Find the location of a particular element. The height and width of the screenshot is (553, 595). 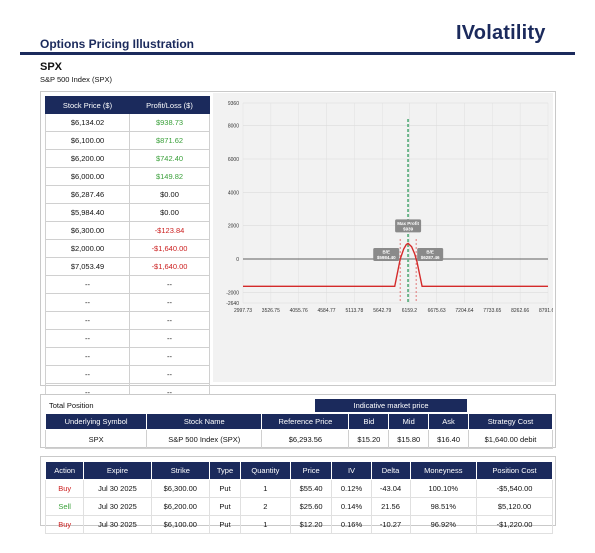

report-title: Options Pricing Illustration is located at coordinates (117, 44).